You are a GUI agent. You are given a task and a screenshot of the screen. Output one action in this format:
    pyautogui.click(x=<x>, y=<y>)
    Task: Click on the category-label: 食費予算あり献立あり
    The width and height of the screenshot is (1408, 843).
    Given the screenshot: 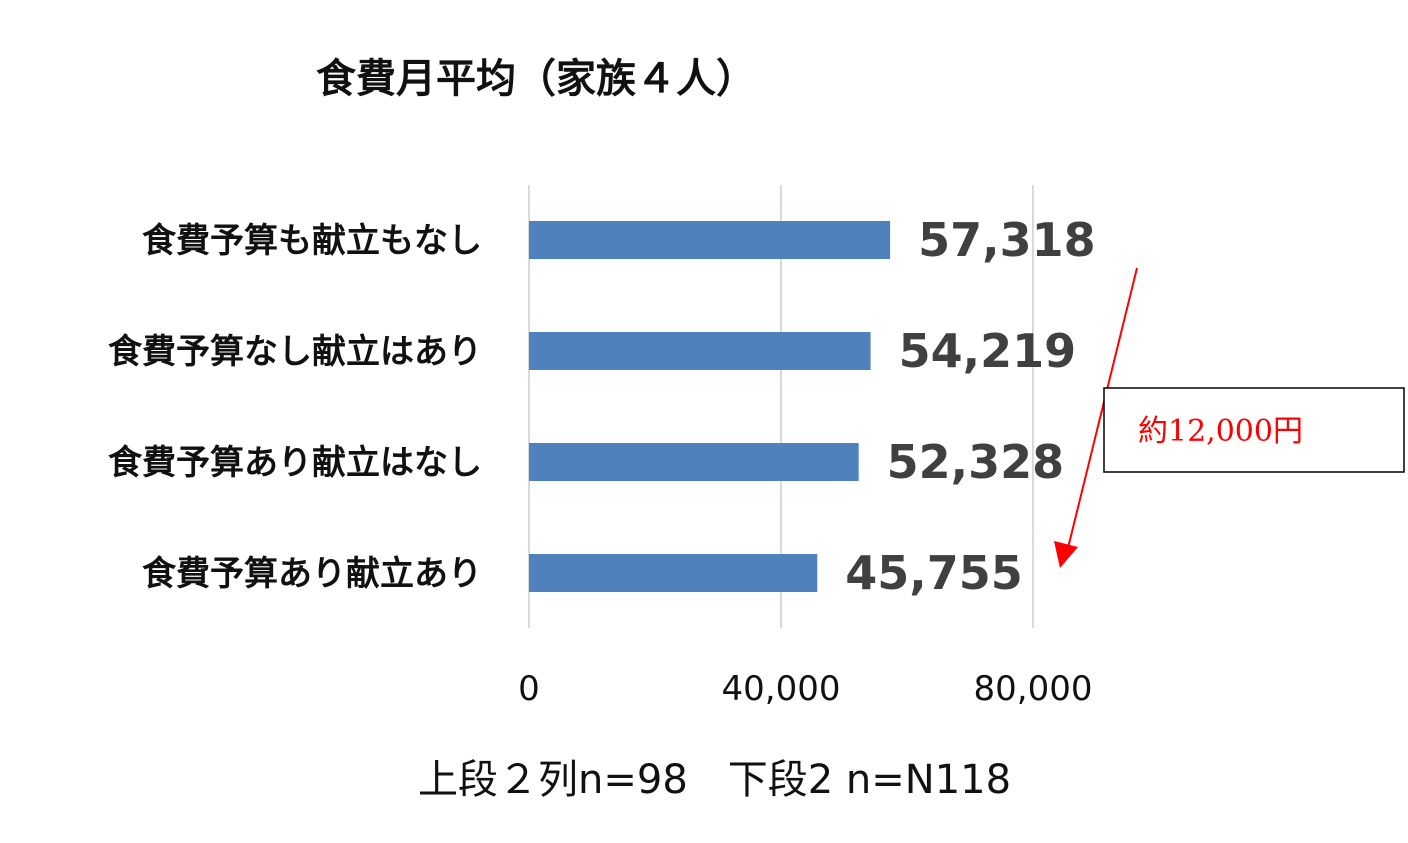 What is the action you would take?
    pyautogui.click(x=312, y=574)
    